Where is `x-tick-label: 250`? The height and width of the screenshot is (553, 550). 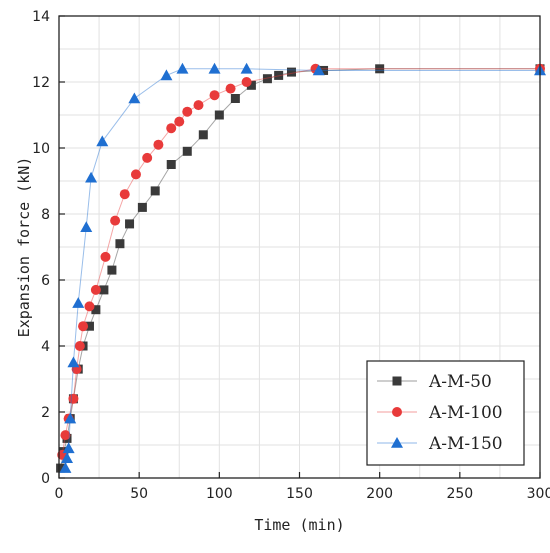 x-tick-label: 250 is located at coordinates (459, 494).